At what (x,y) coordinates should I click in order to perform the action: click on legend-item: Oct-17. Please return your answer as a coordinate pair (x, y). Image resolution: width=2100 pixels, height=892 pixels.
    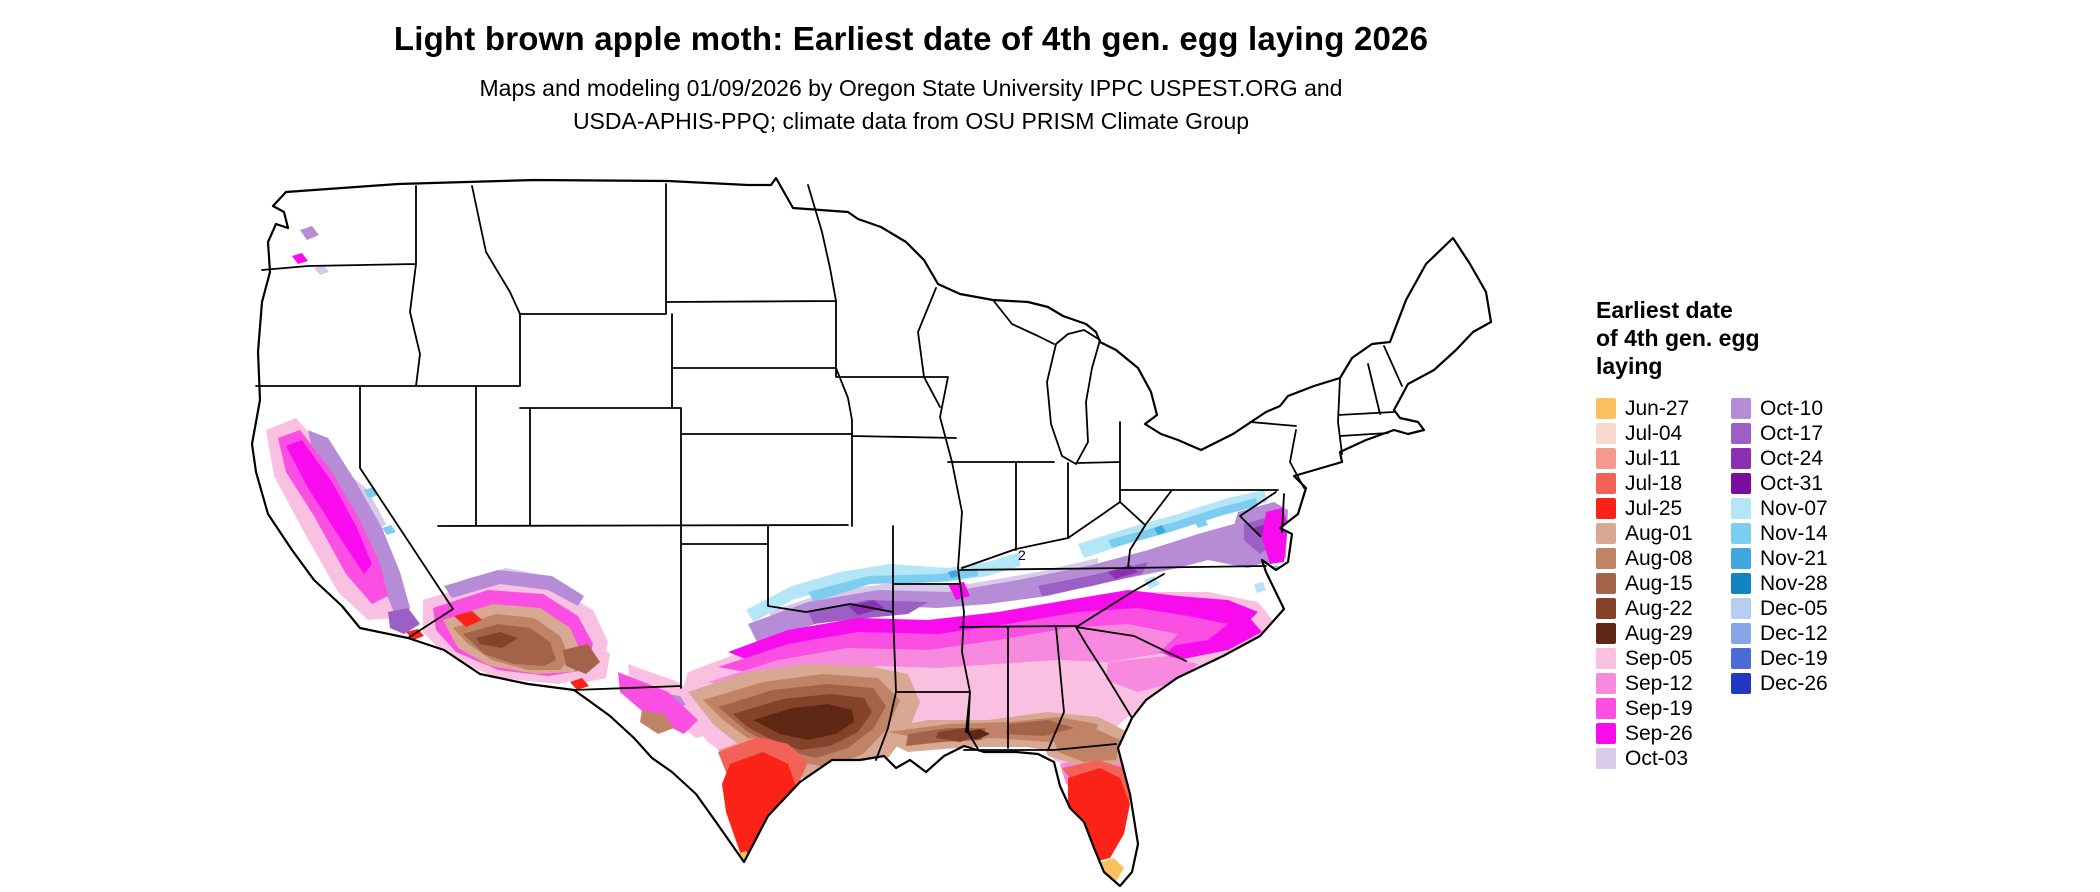
    Looking at the image, I should click on (1798, 433).